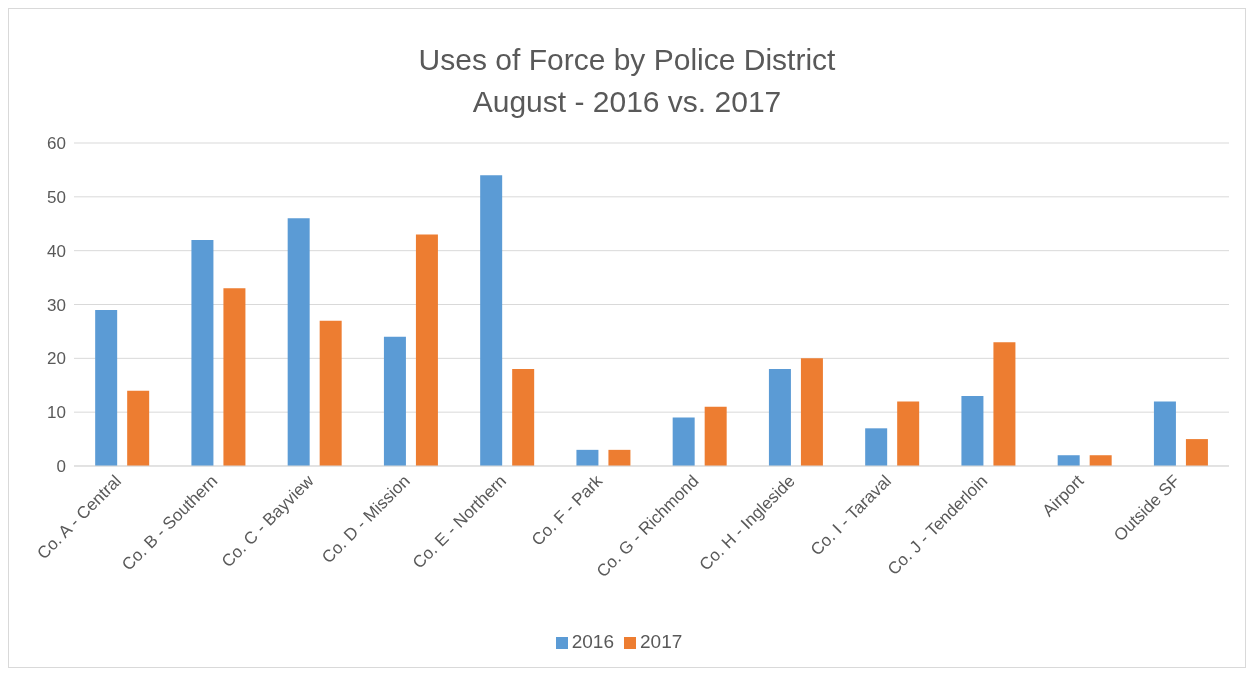 This screenshot has height=675, width=1254. I want to click on y-tick-label: 30, so click(56, 305).